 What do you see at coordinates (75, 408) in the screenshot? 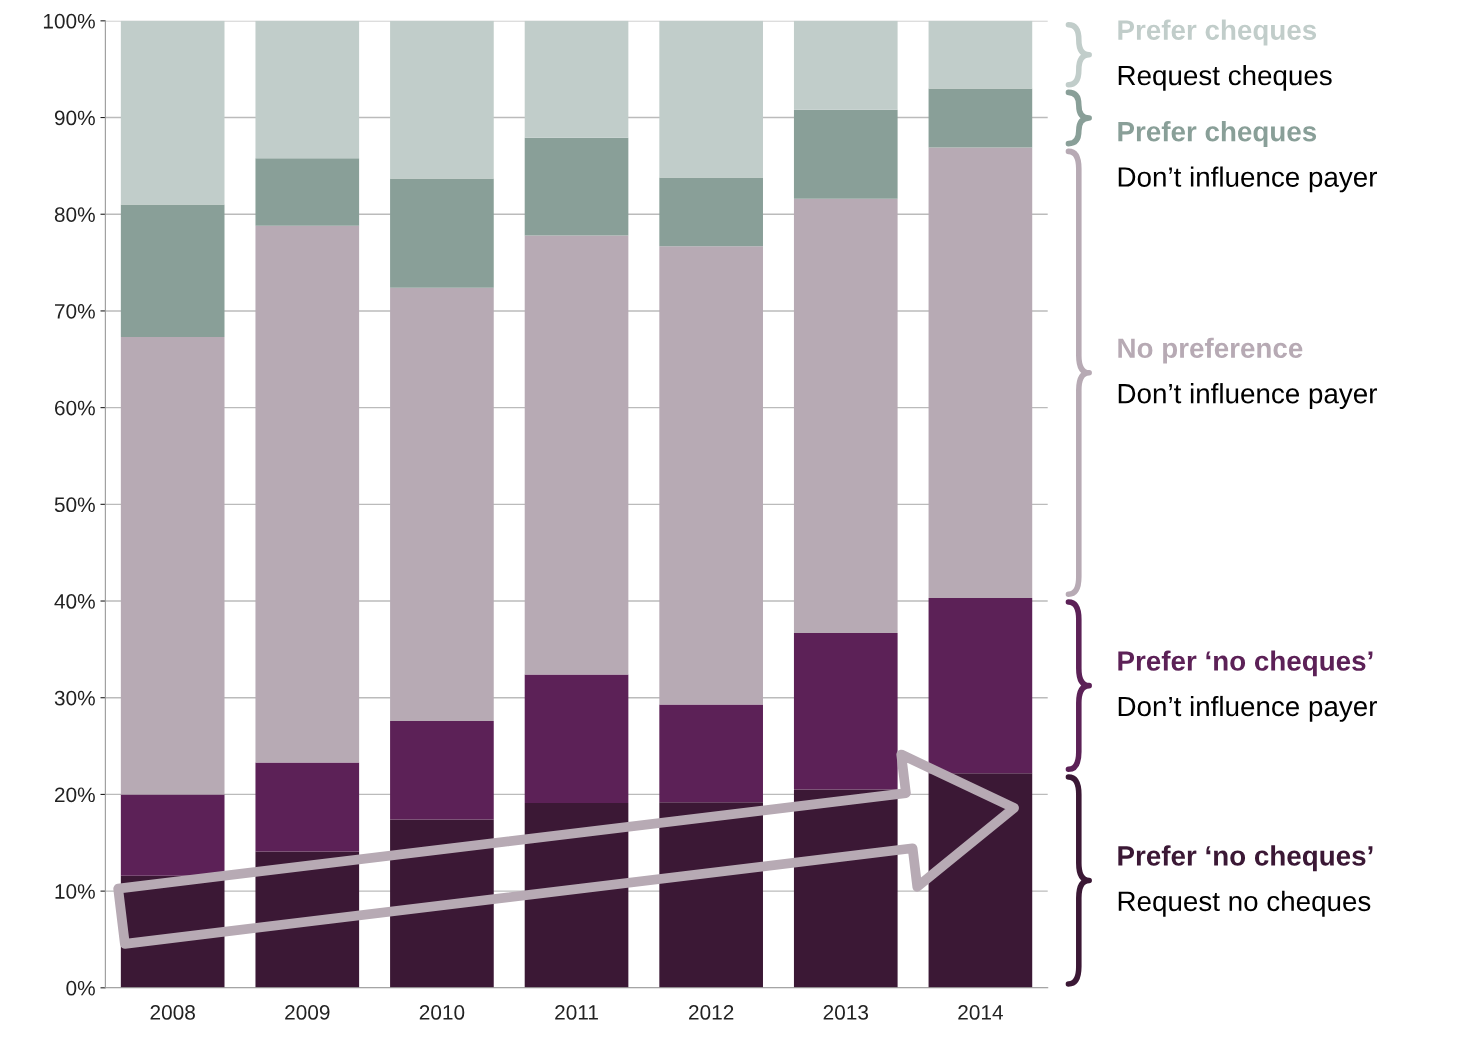
I see `y-tick-label: 60%` at bounding box center [75, 408].